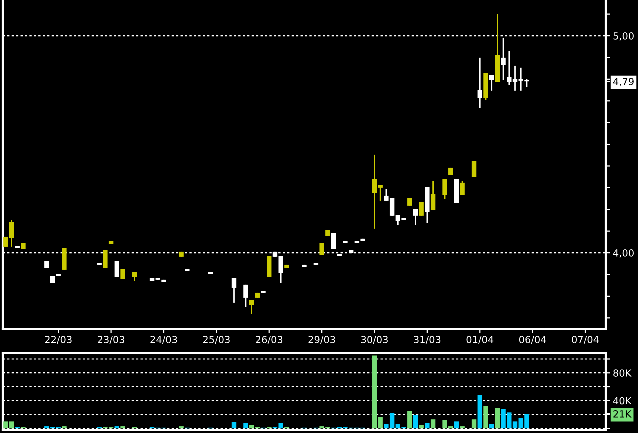  Describe the element at coordinates (164, 340) in the screenshot. I see `x-tick-label: 24/03` at that location.